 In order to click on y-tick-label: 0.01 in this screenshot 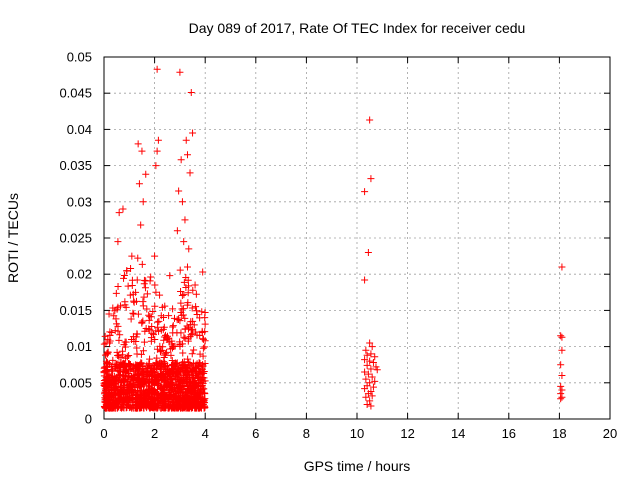, I will do `click(79, 346)`.